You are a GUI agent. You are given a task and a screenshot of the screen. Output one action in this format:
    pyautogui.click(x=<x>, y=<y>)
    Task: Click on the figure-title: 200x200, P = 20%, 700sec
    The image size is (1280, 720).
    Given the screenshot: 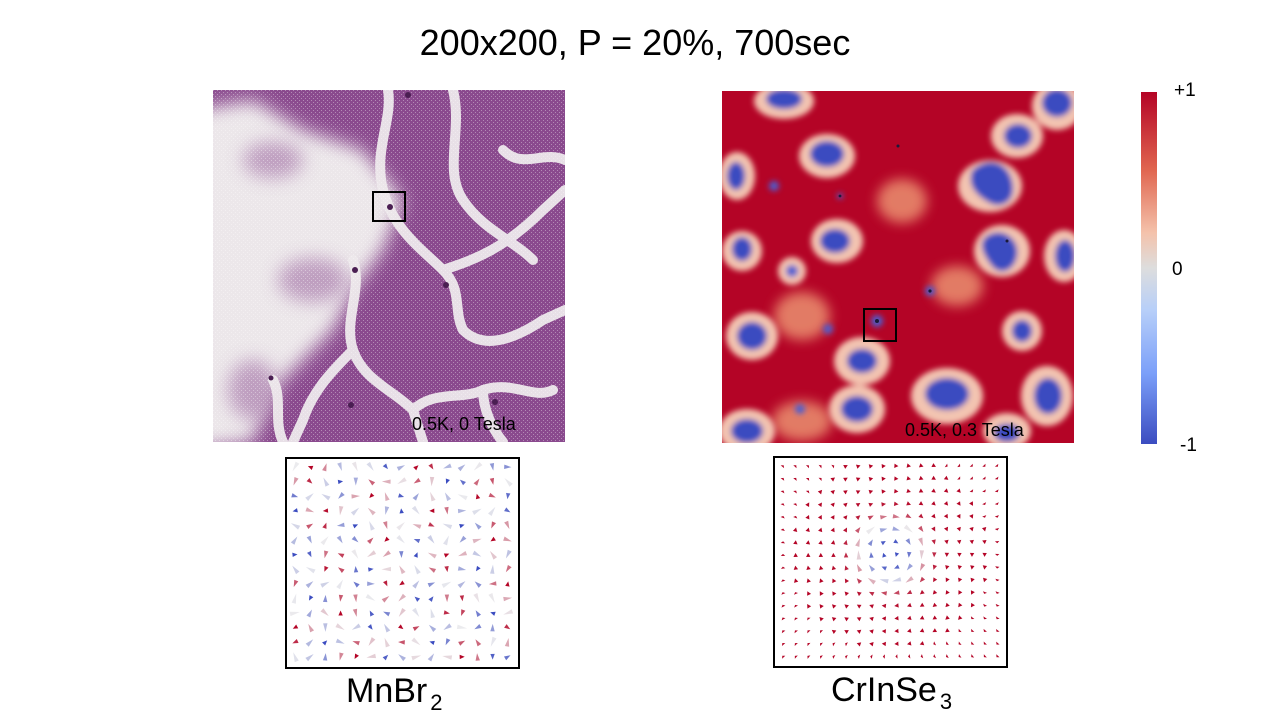 What is the action you would take?
    pyautogui.click(x=635, y=42)
    